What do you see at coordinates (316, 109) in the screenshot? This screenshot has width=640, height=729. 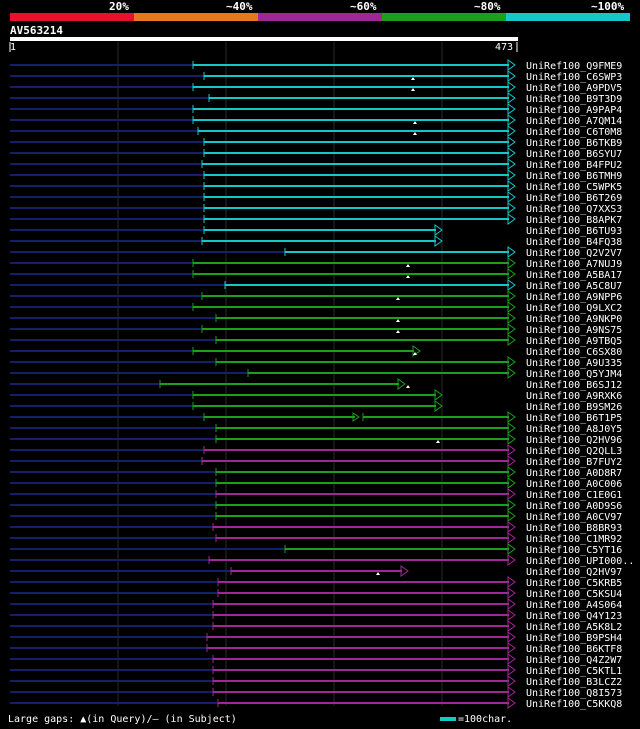 I see `hit-row: UniRef100_A9PAP4` at bounding box center [316, 109].